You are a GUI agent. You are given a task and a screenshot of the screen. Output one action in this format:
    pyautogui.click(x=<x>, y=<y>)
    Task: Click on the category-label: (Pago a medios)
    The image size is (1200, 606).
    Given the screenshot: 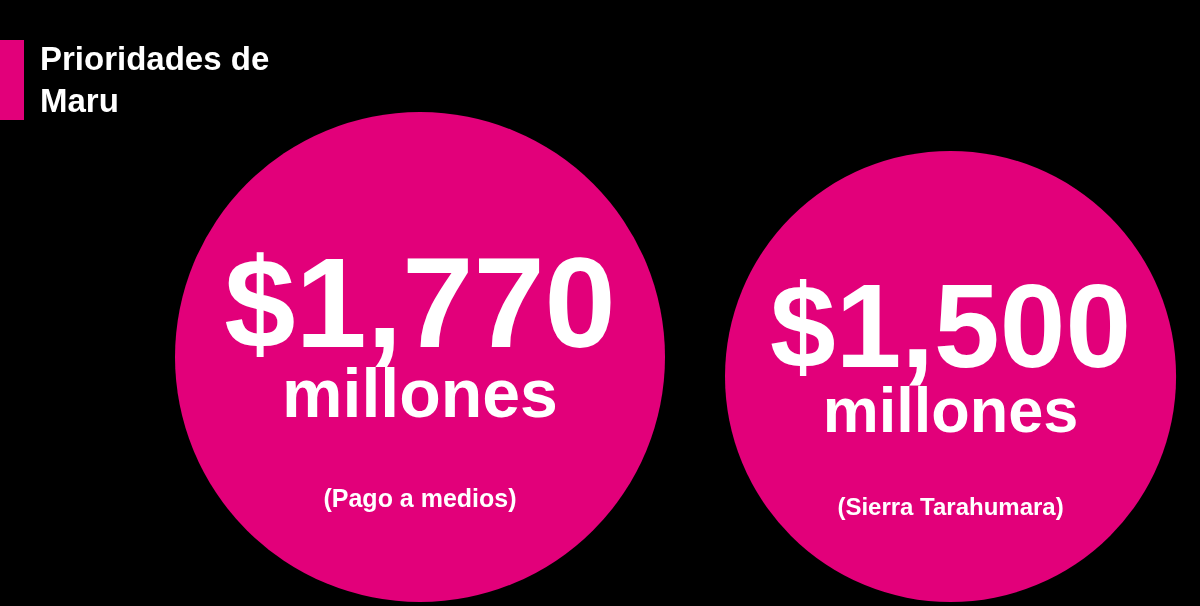 What is the action you would take?
    pyautogui.click(x=420, y=498)
    